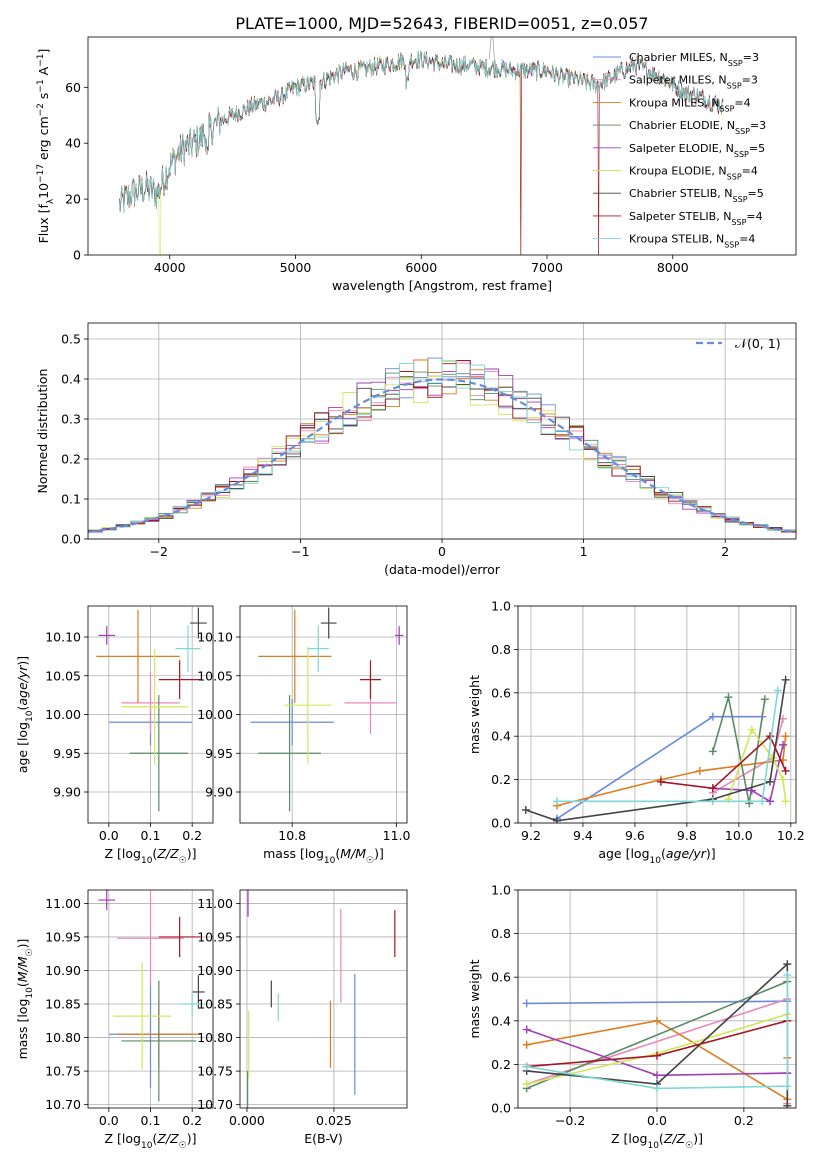  What do you see at coordinates (296, 267) in the screenshot?
I see `x-tick-label: 5000` at bounding box center [296, 267].